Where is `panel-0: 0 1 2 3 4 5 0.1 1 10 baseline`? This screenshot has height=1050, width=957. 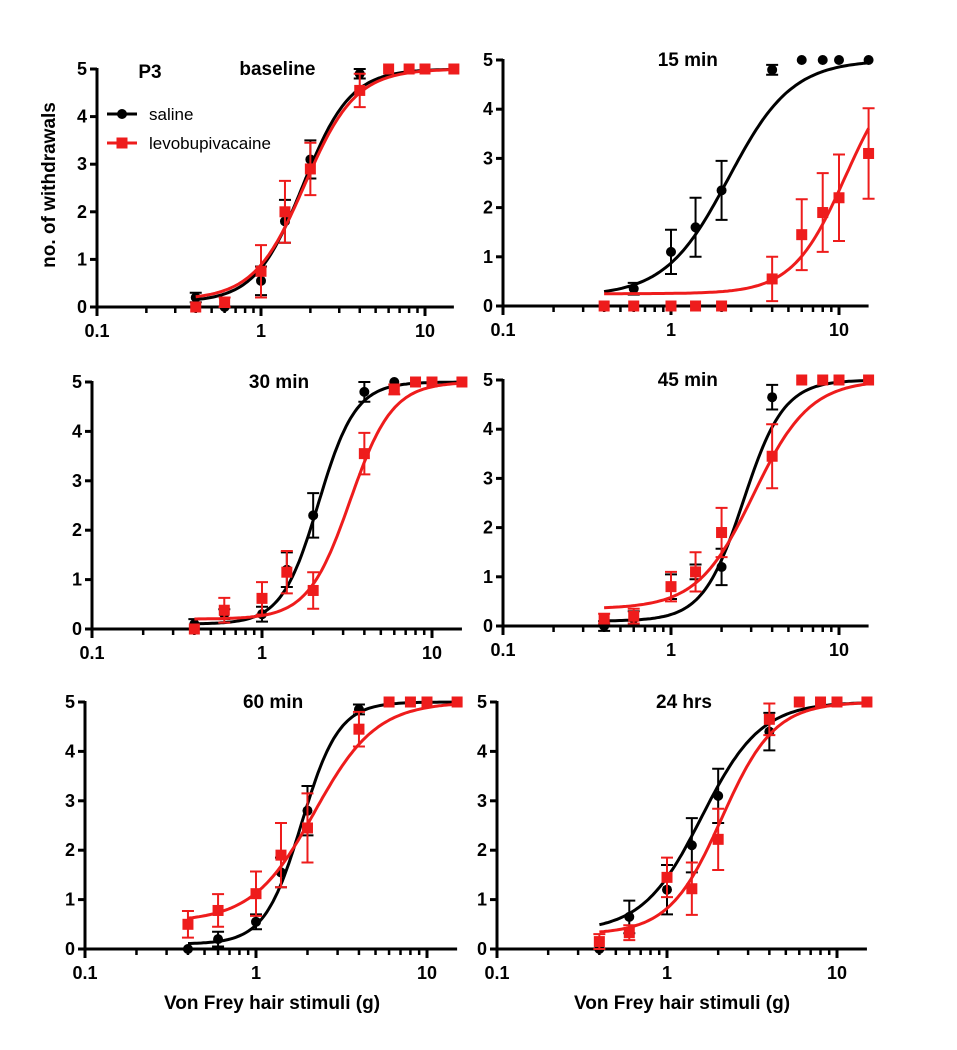 panel-0: 0 1 2 3 4 5 0.1 1 10 baseline is located at coordinates (268, 200).